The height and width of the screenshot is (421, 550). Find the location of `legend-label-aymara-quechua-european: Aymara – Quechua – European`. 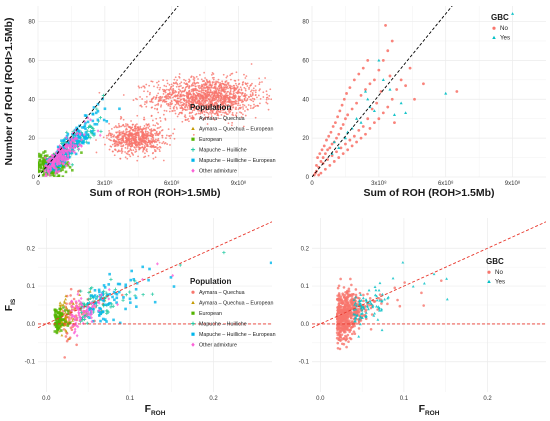

legend-label-aymara-quechua-european: Aymara – Quechua – European is located at coordinates (236, 130).